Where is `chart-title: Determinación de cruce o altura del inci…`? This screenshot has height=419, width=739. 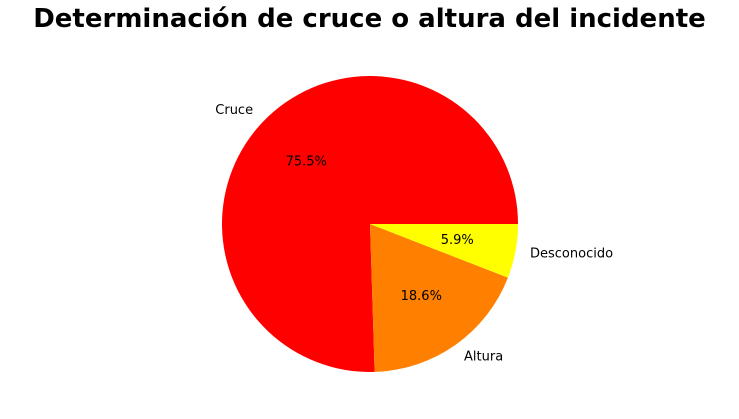 chart-title: Determinación de cruce o altura del inci… is located at coordinates (369, 19).